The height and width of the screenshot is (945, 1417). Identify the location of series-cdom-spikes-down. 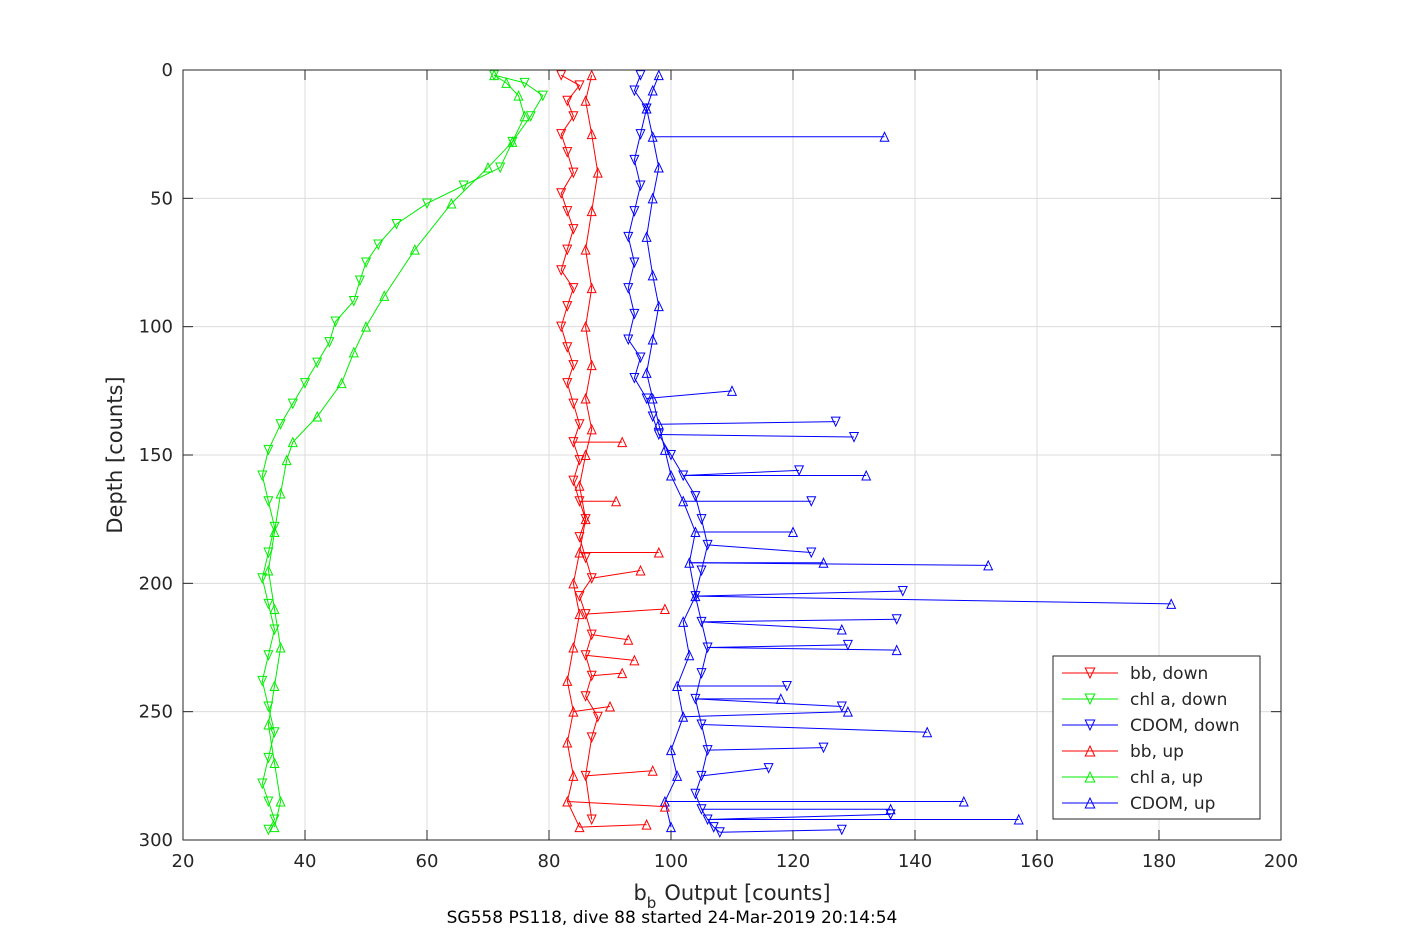
(783, 626).